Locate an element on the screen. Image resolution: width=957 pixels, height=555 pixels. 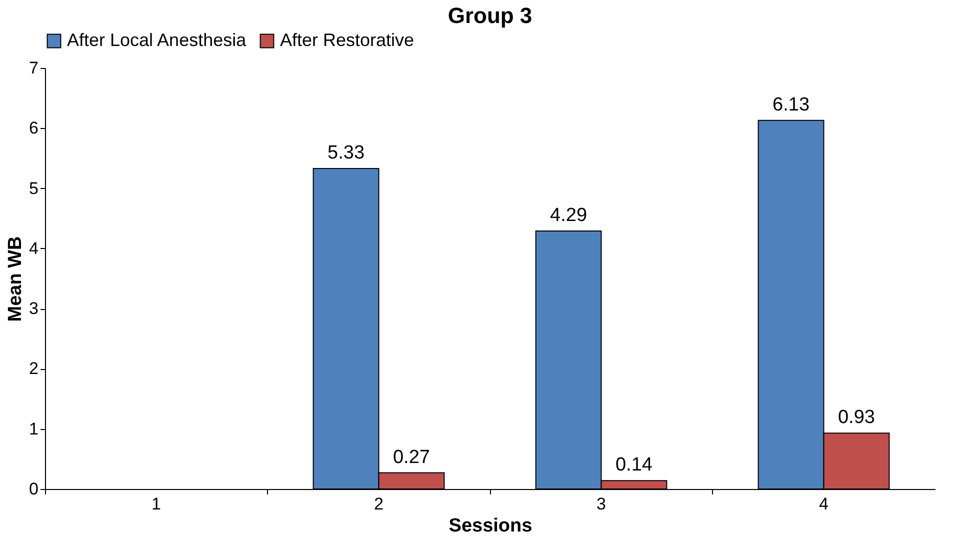
x-axis-title: Sessions is located at coordinates (490, 526).